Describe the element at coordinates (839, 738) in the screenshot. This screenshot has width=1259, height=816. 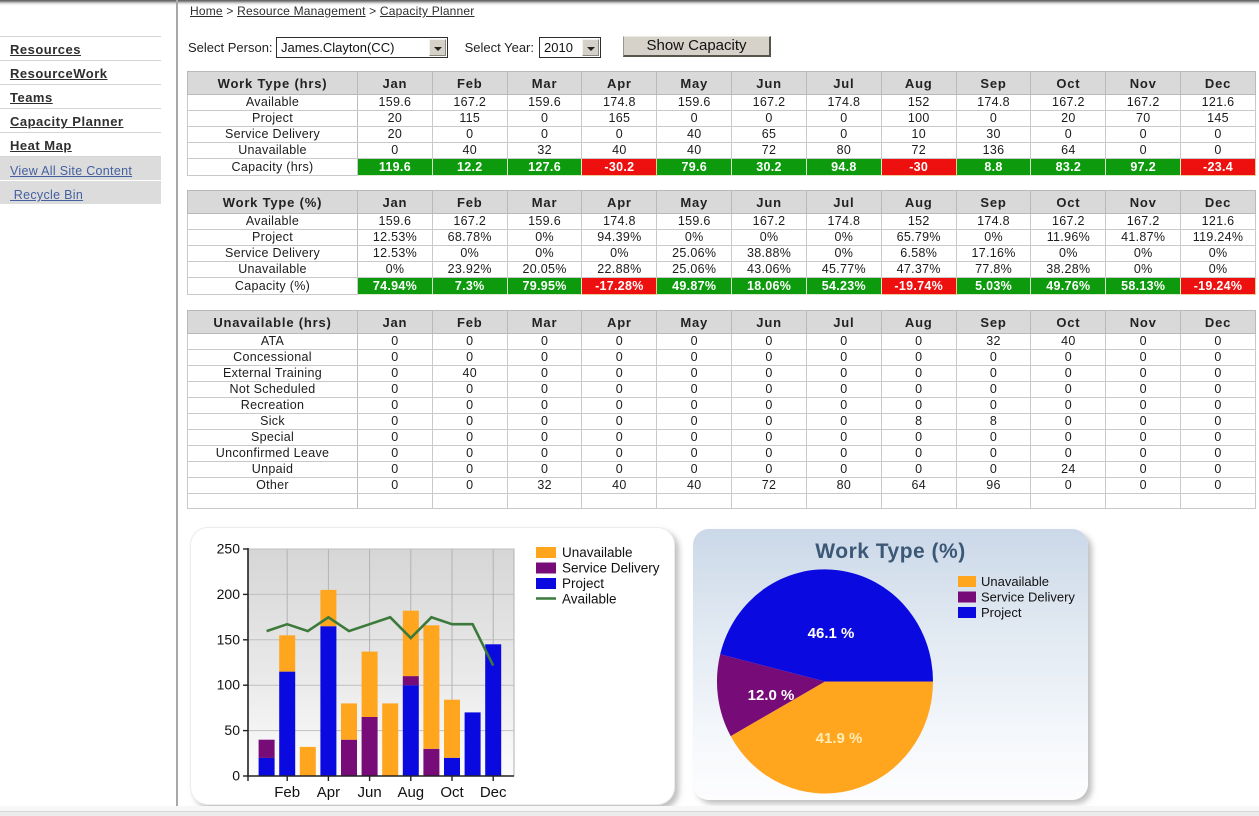
I see `svg-text: 41.9 %` at that location.